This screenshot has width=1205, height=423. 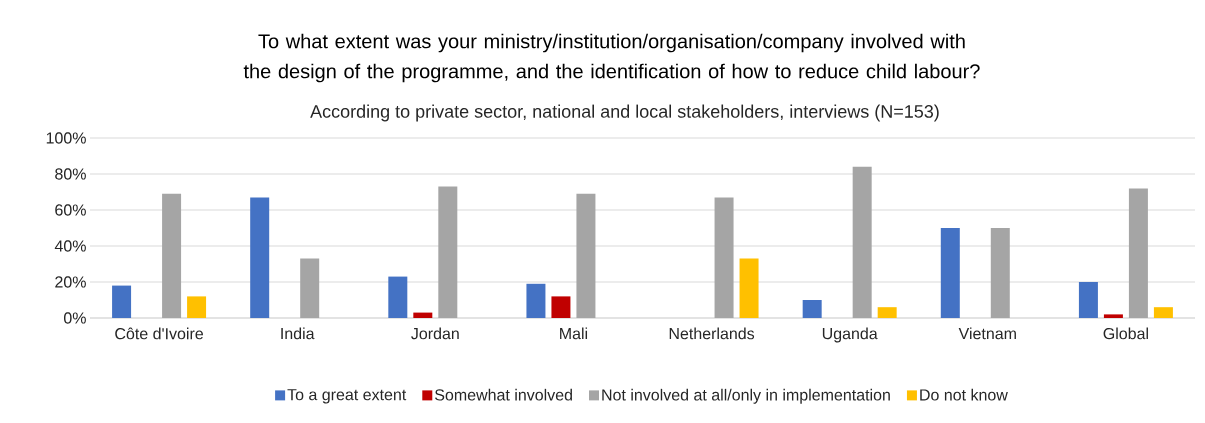 I want to click on y-tick-label: 100%, so click(x=66, y=138).